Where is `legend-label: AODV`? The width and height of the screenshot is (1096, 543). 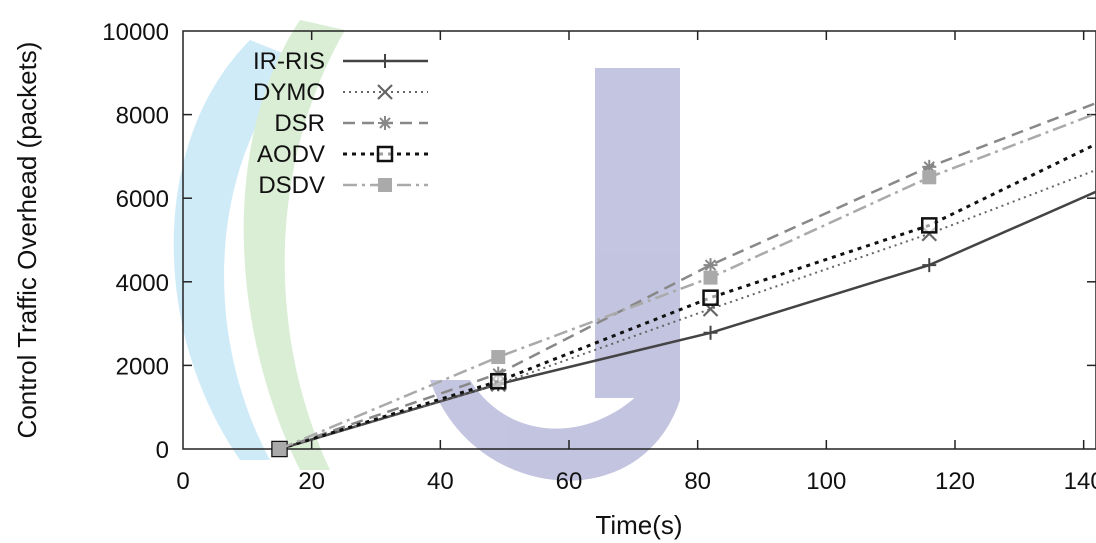
legend-label: AODV is located at coordinates (291, 154).